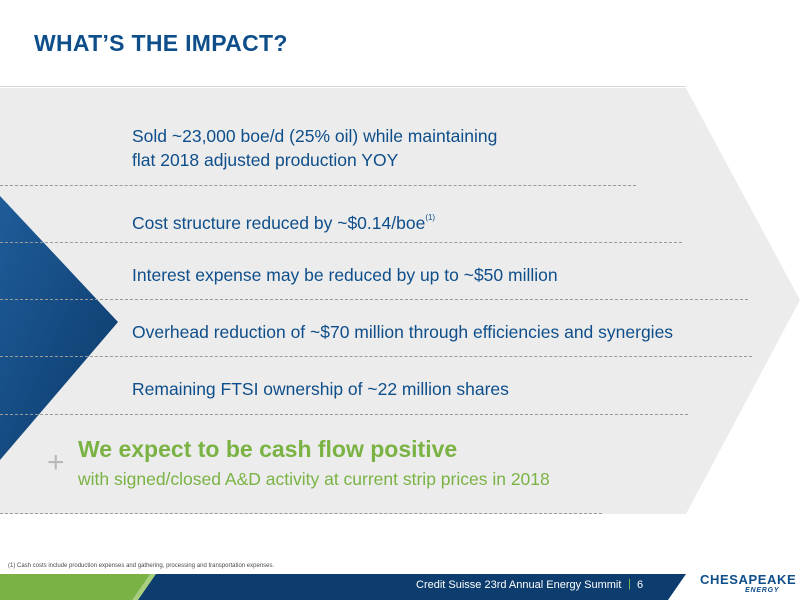 Image resolution: width=800 pixels, height=600 pixels. I want to click on footer-light-slant, so click(144, 587).